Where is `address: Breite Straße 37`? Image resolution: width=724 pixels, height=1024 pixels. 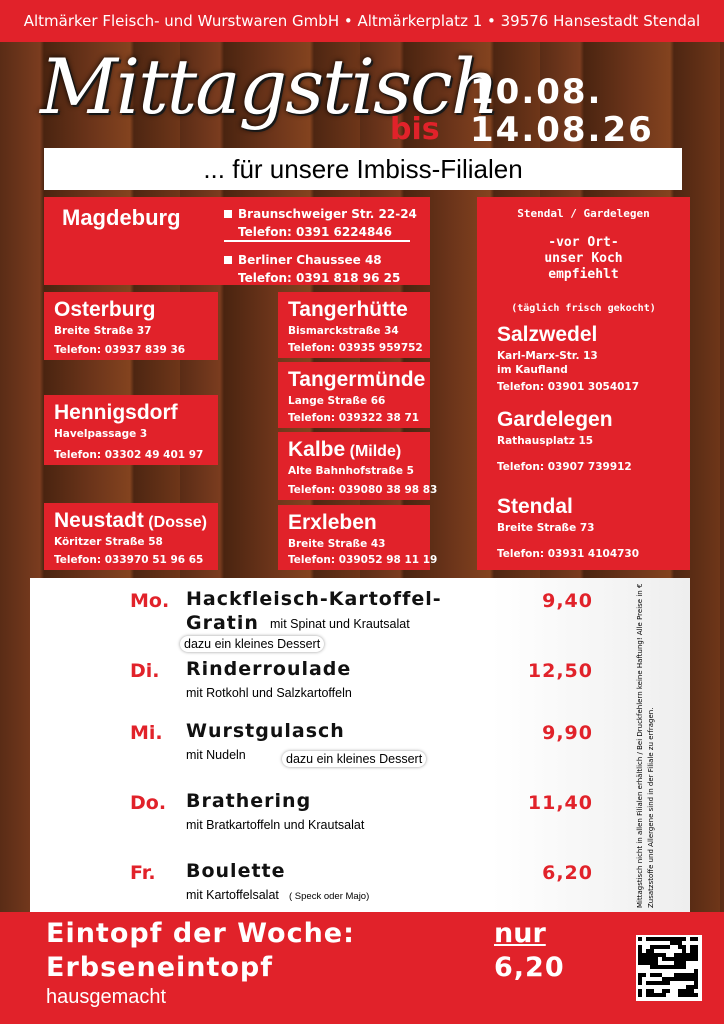
address: Breite Straße 37 is located at coordinates (103, 331).